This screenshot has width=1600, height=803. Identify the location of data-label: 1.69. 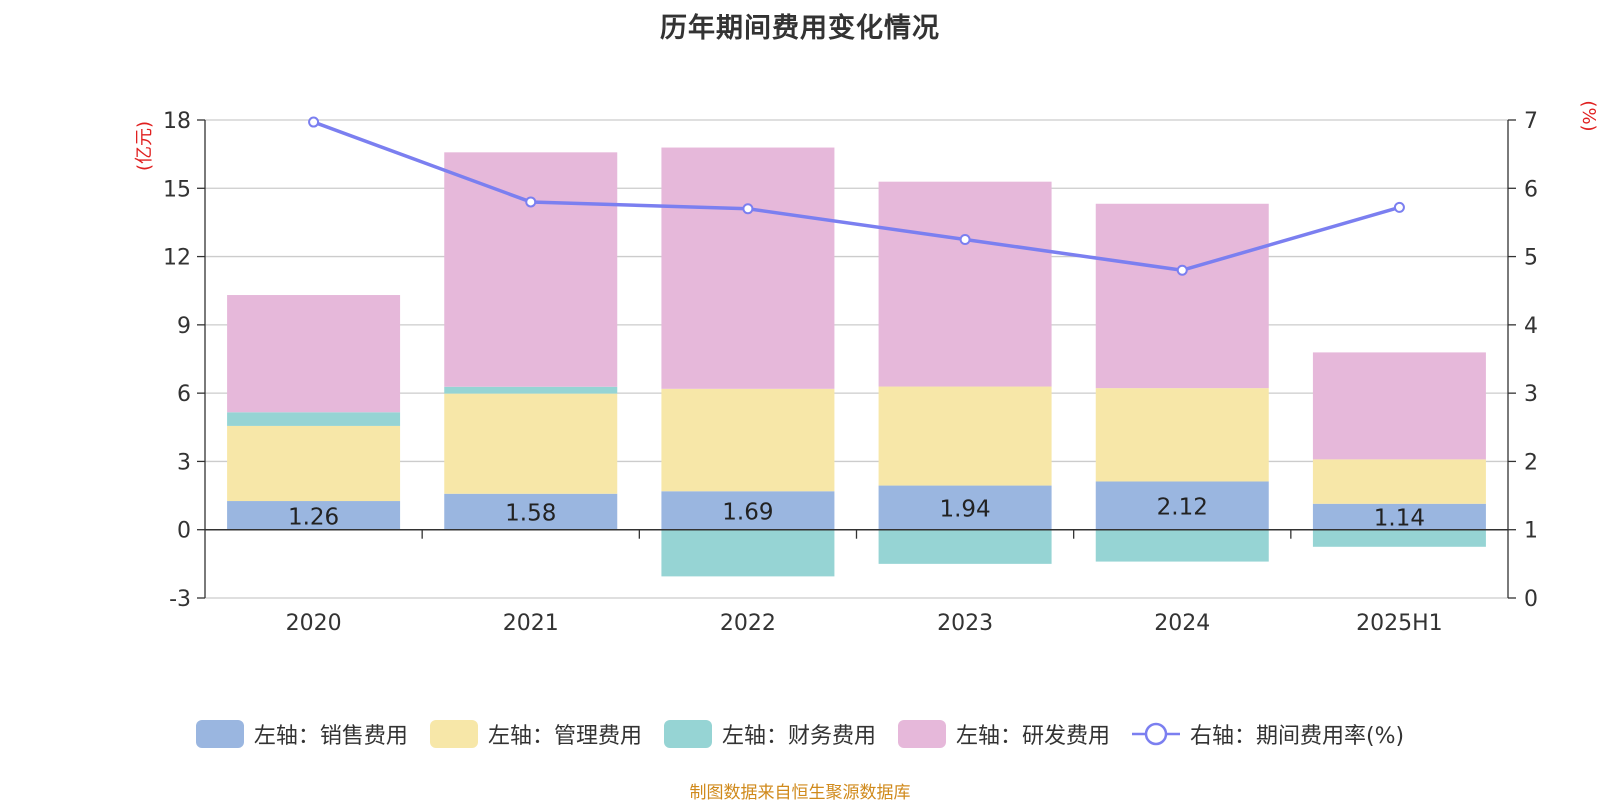
(747, 512).